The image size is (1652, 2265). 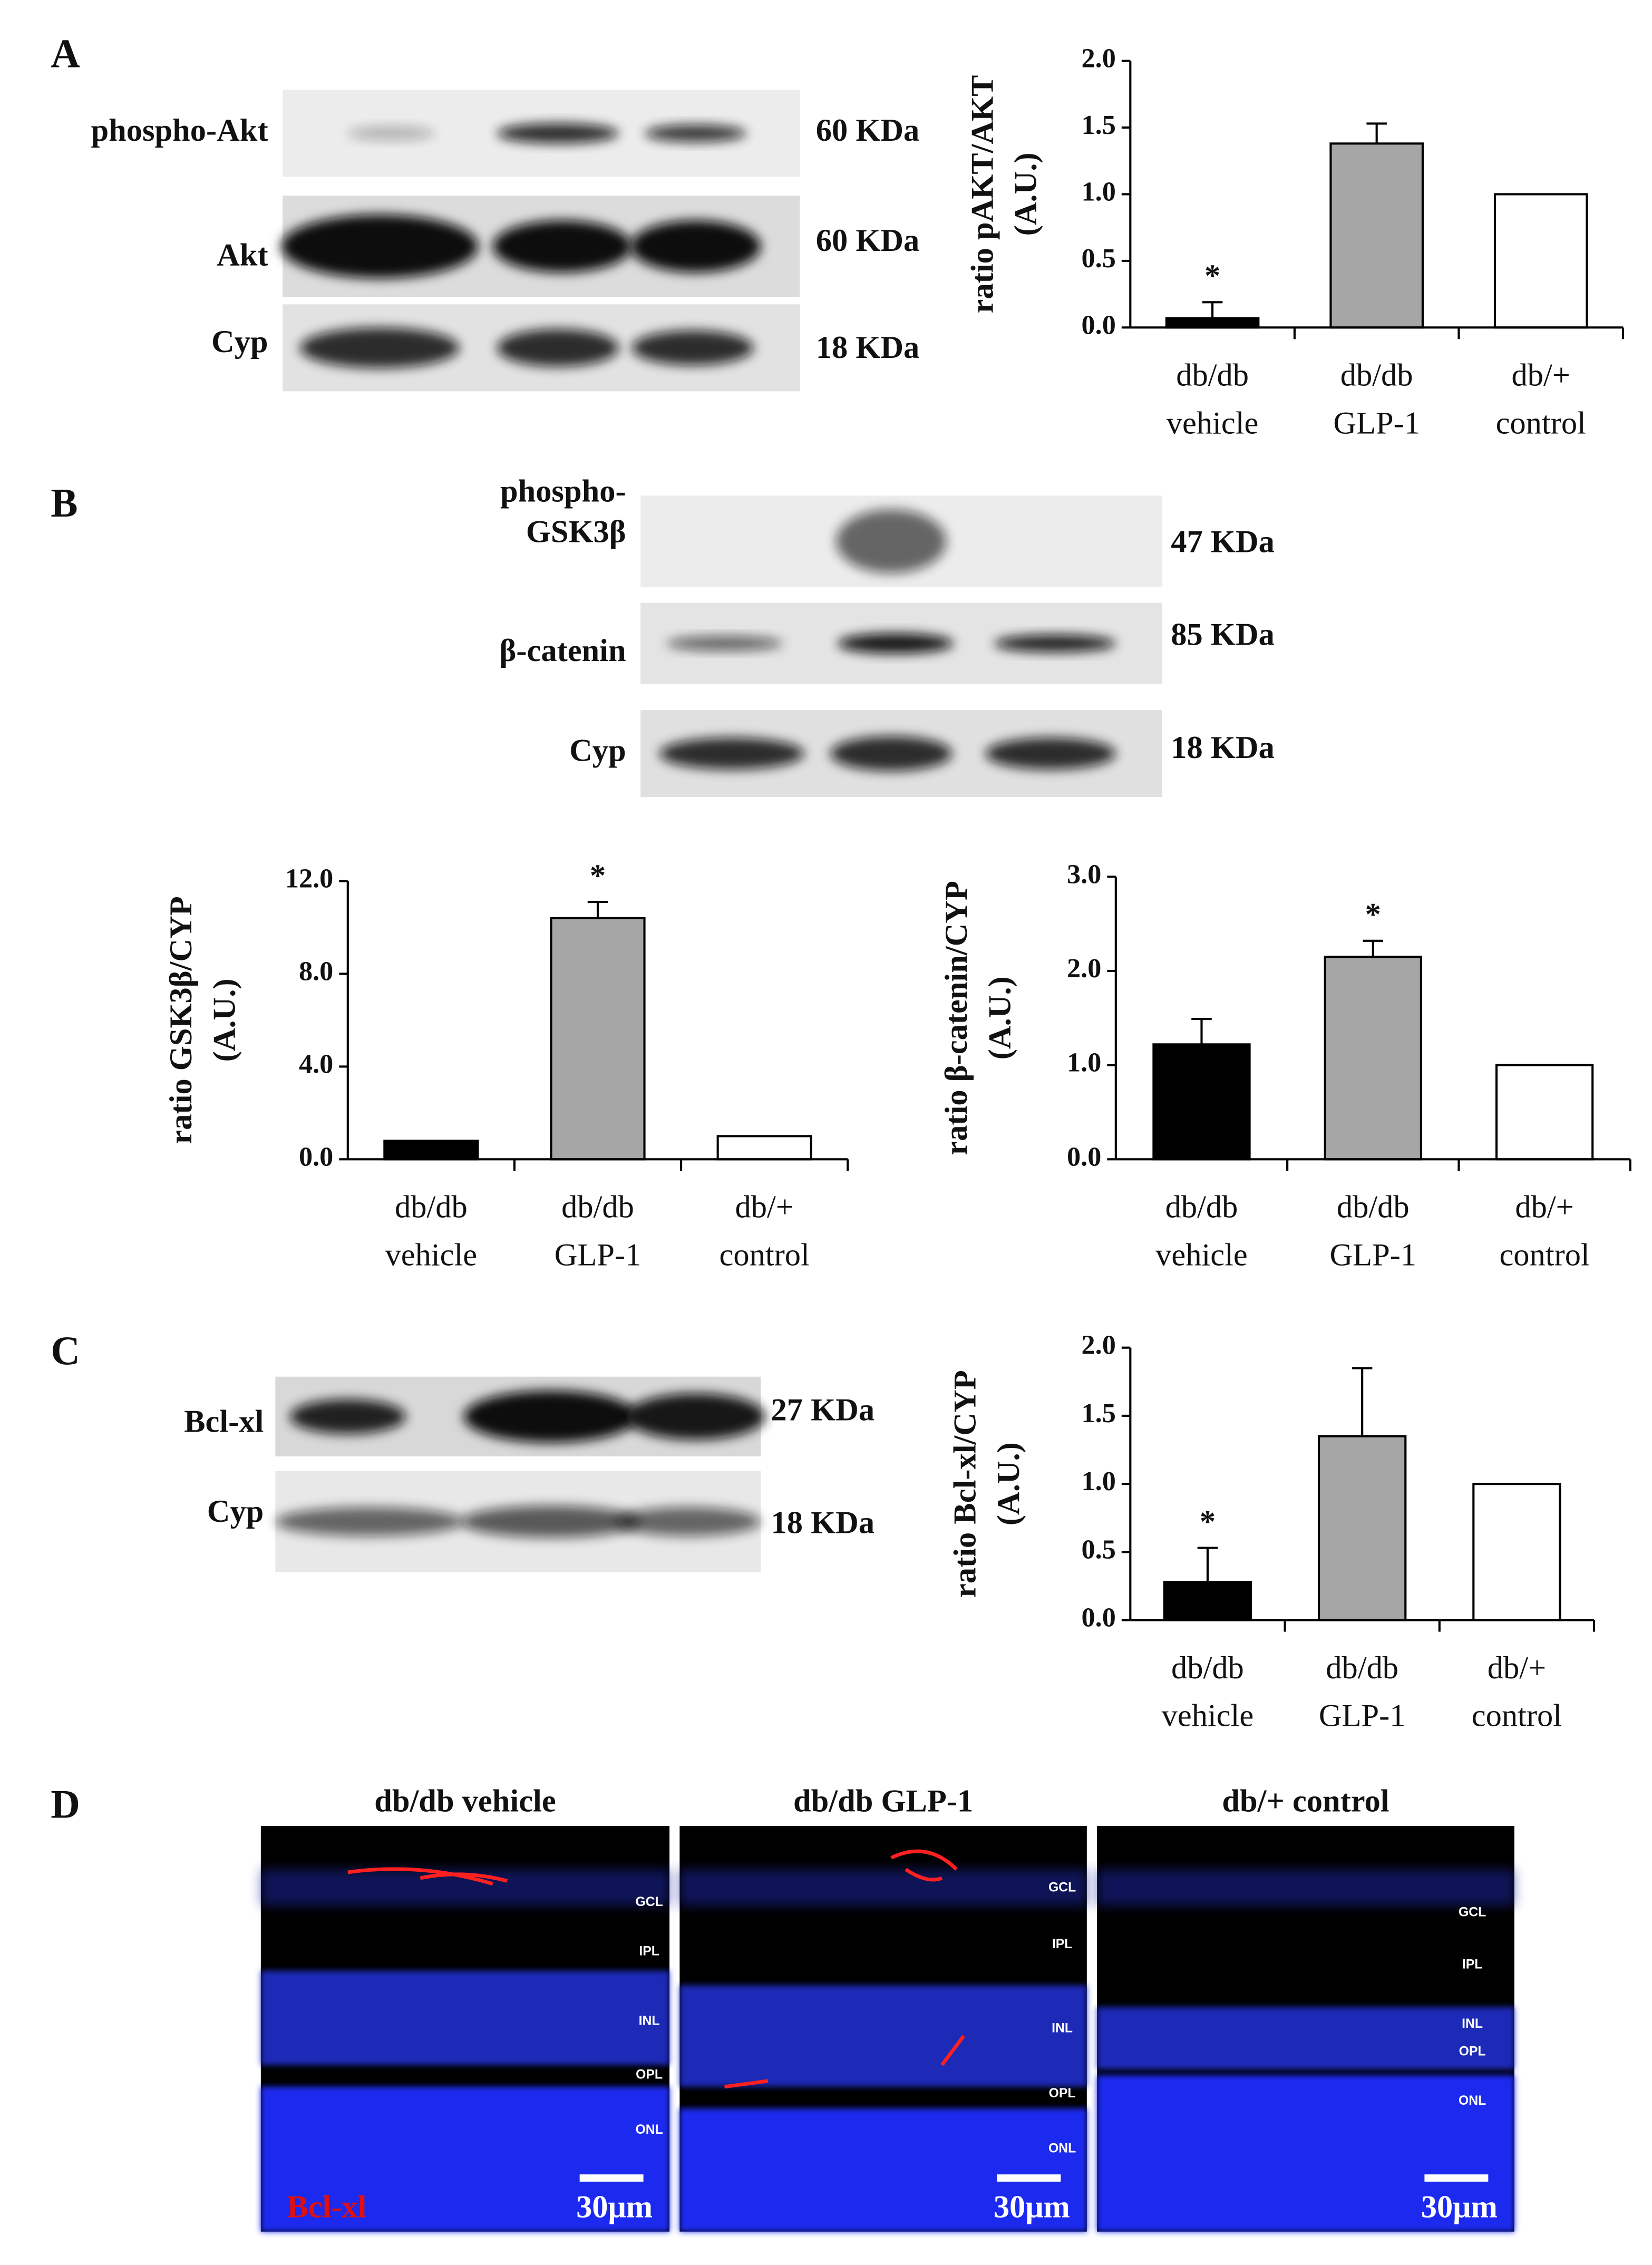 I want to click on bcl-xl-signal, so click(x=845, y=1969).